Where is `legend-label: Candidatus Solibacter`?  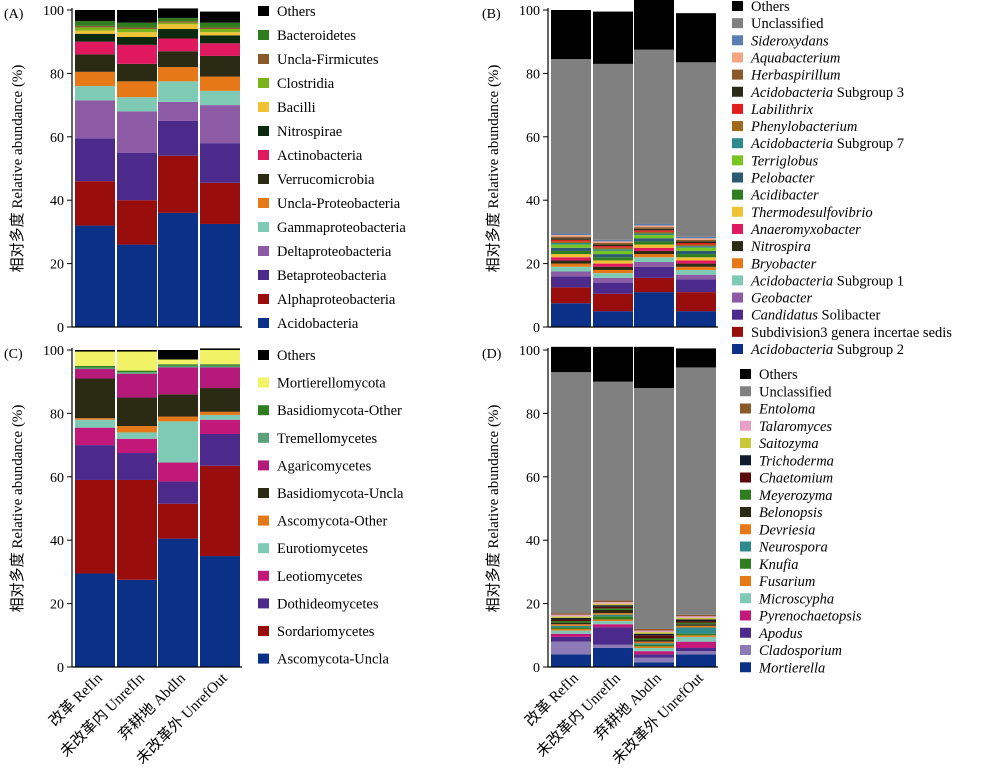
legend-label: Candidatus Solibacter is located at coordinates (815, 316).